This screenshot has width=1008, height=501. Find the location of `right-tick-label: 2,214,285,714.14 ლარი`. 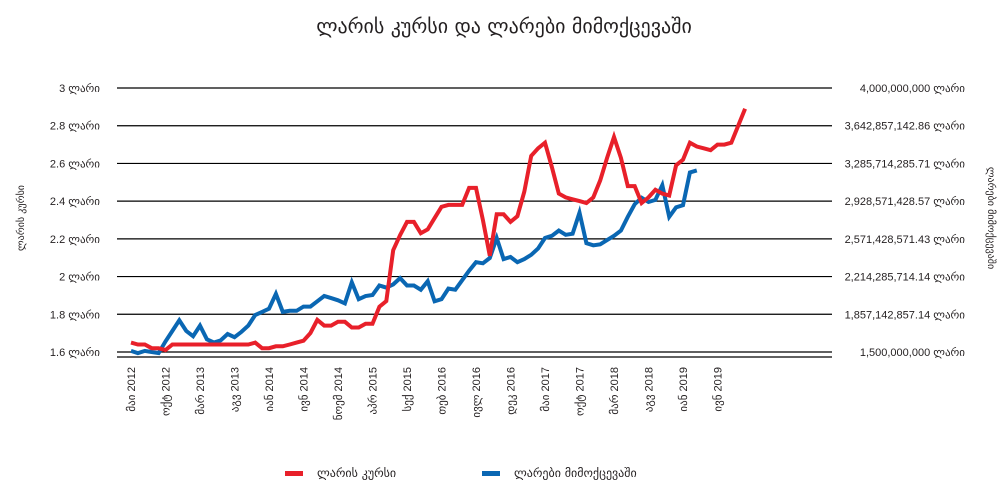

right-tick-label: 2,214,285,714.14 ლარი is located at coordinates (905, 277).